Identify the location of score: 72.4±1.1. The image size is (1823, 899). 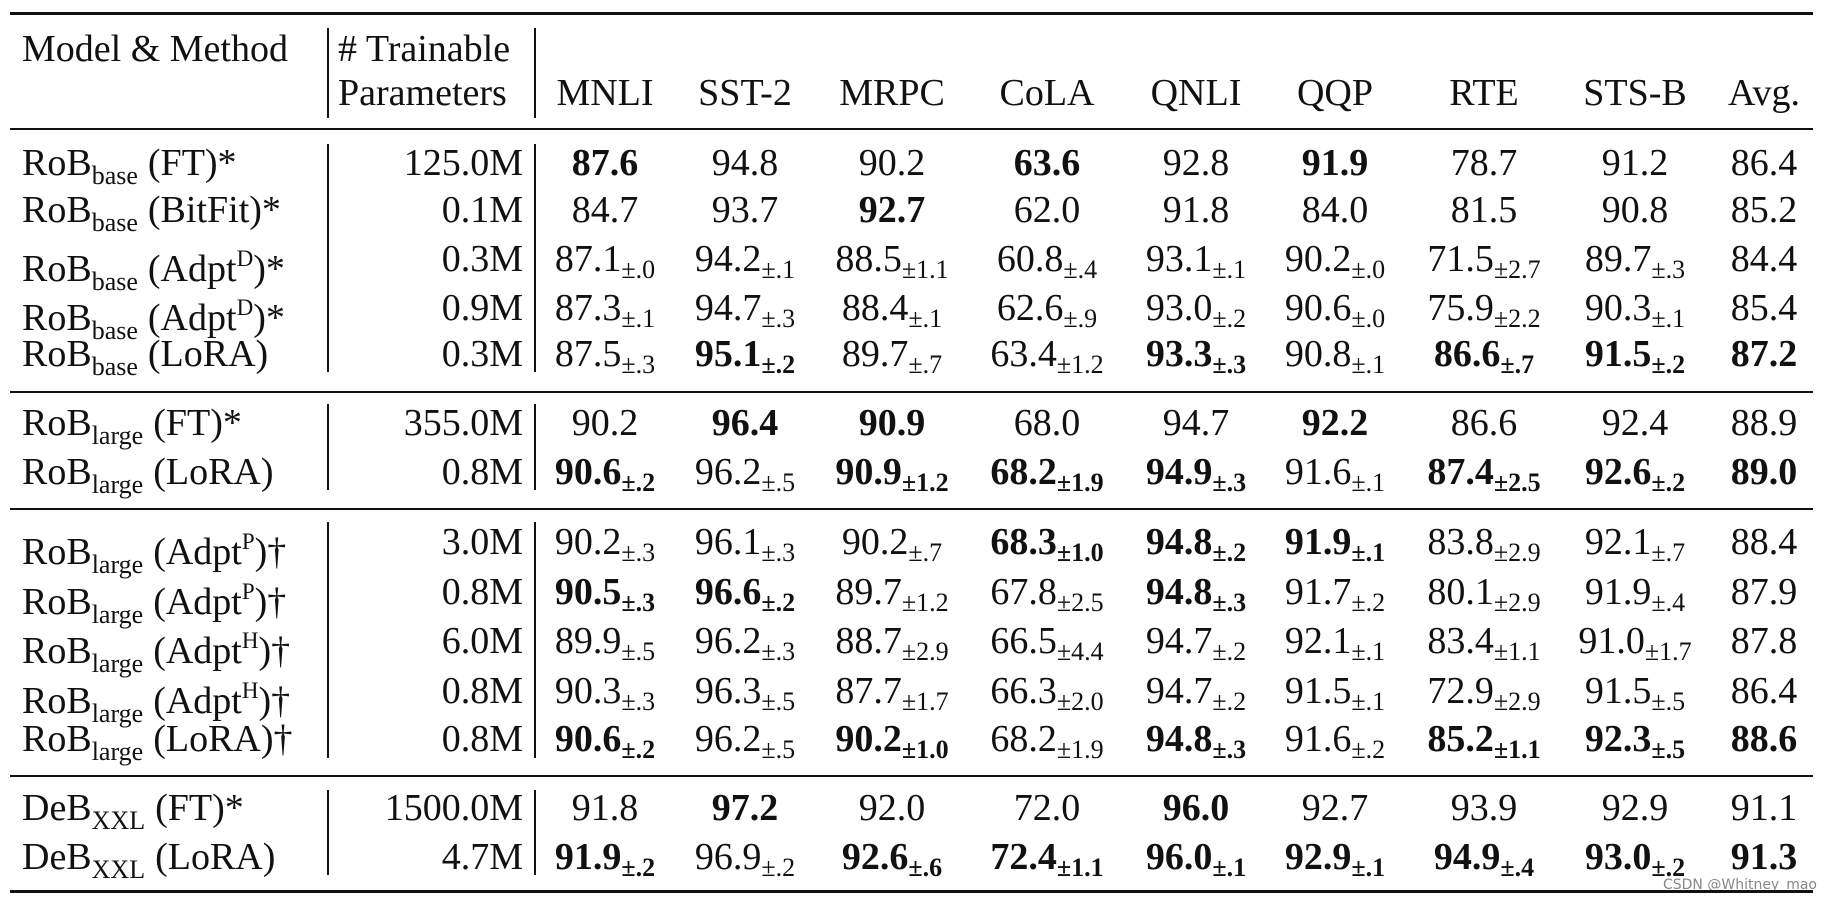
(1047, 858).